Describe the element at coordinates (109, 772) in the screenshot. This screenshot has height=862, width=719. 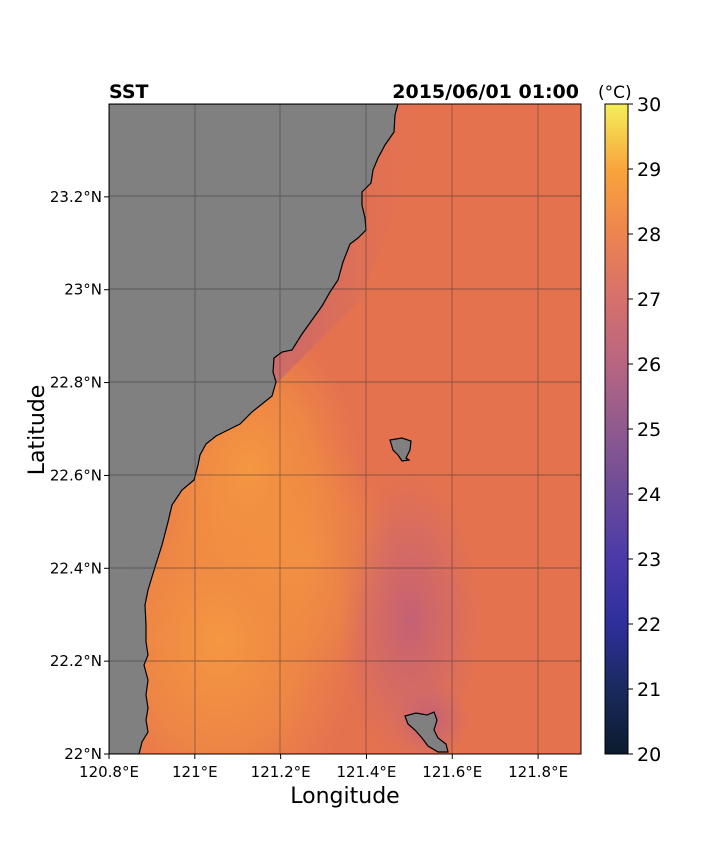
I see `x-tick-label: 120.8°E` at that location.